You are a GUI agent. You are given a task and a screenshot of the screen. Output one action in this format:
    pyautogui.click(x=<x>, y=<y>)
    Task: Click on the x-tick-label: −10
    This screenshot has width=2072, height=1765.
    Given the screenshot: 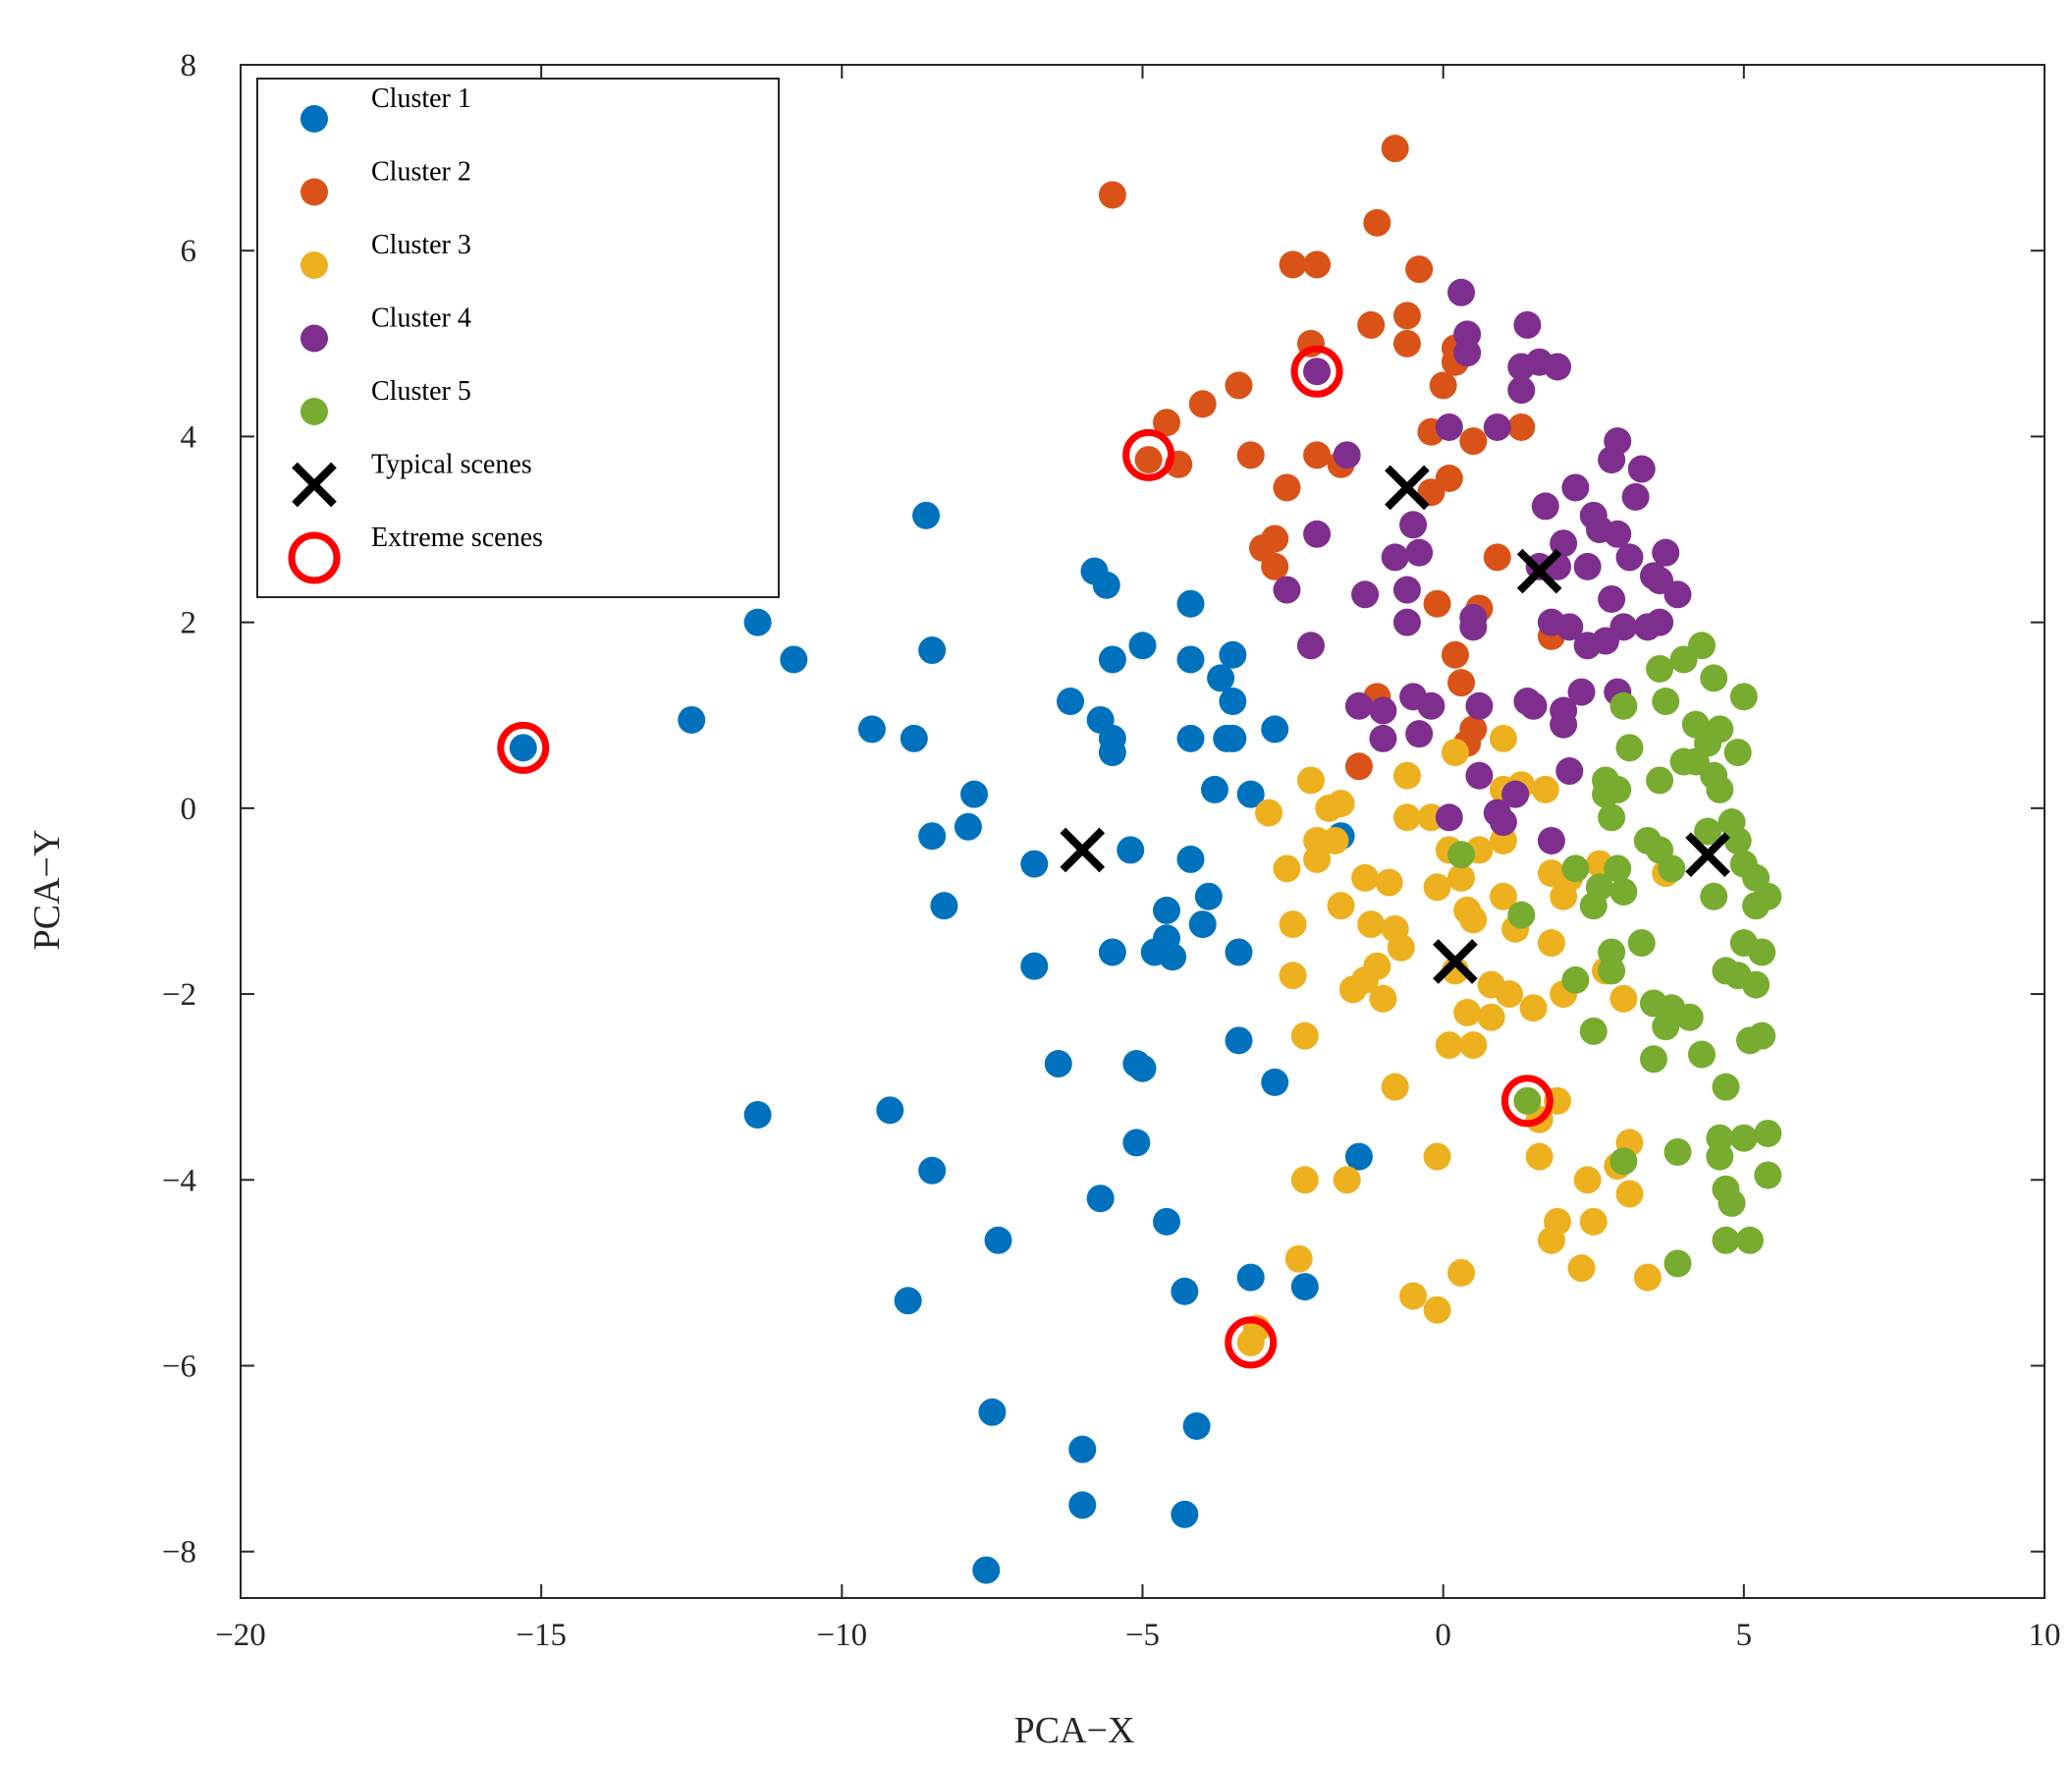 What is the action you would take?
    pyautogui.click(x=843, y=1635)
    